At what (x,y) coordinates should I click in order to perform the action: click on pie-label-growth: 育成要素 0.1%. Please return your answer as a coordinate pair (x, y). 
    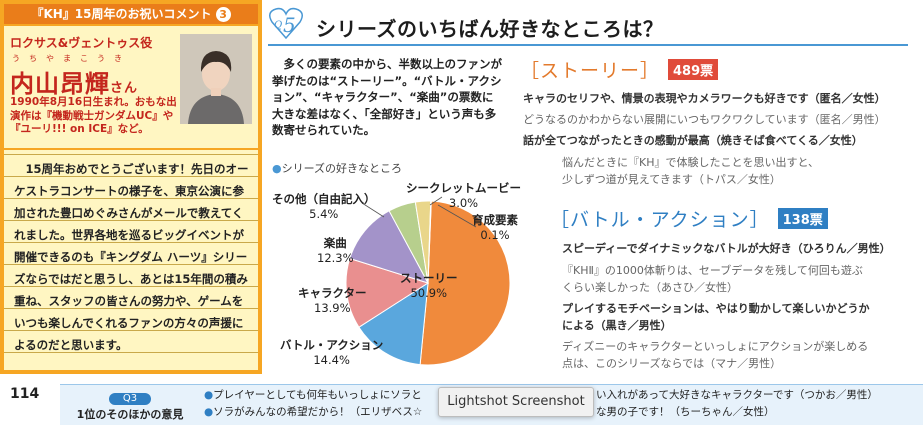
    Looking at the image, I should click on (495, 227).